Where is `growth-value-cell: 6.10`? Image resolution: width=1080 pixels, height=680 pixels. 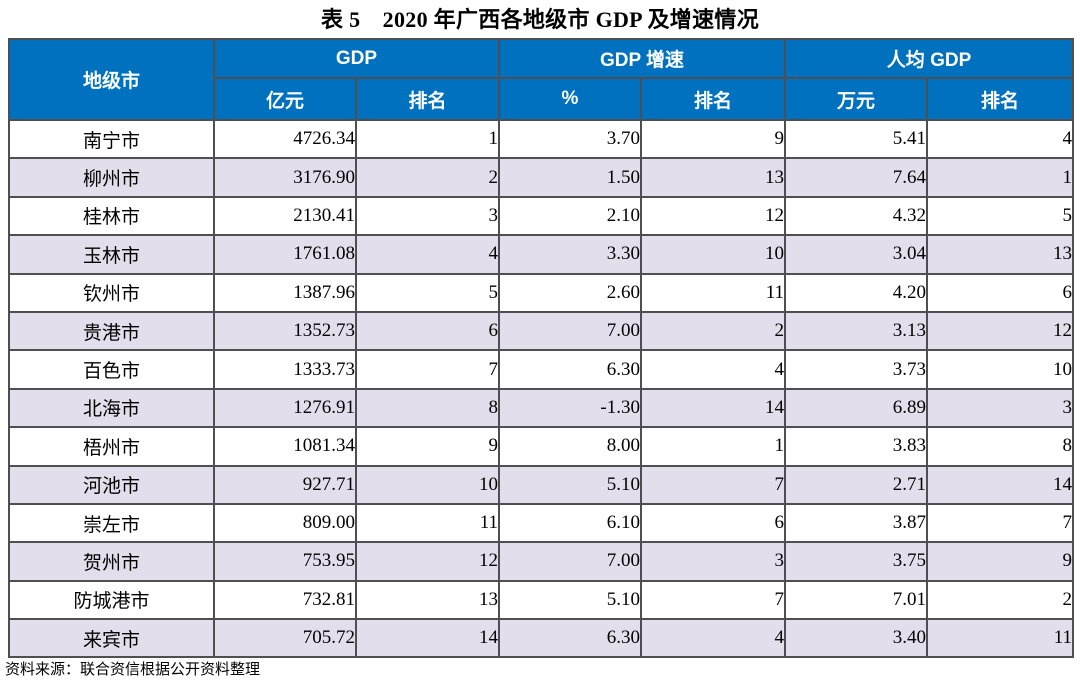
growth-value-cell: 6.10 is located at coordinates (570, 523).